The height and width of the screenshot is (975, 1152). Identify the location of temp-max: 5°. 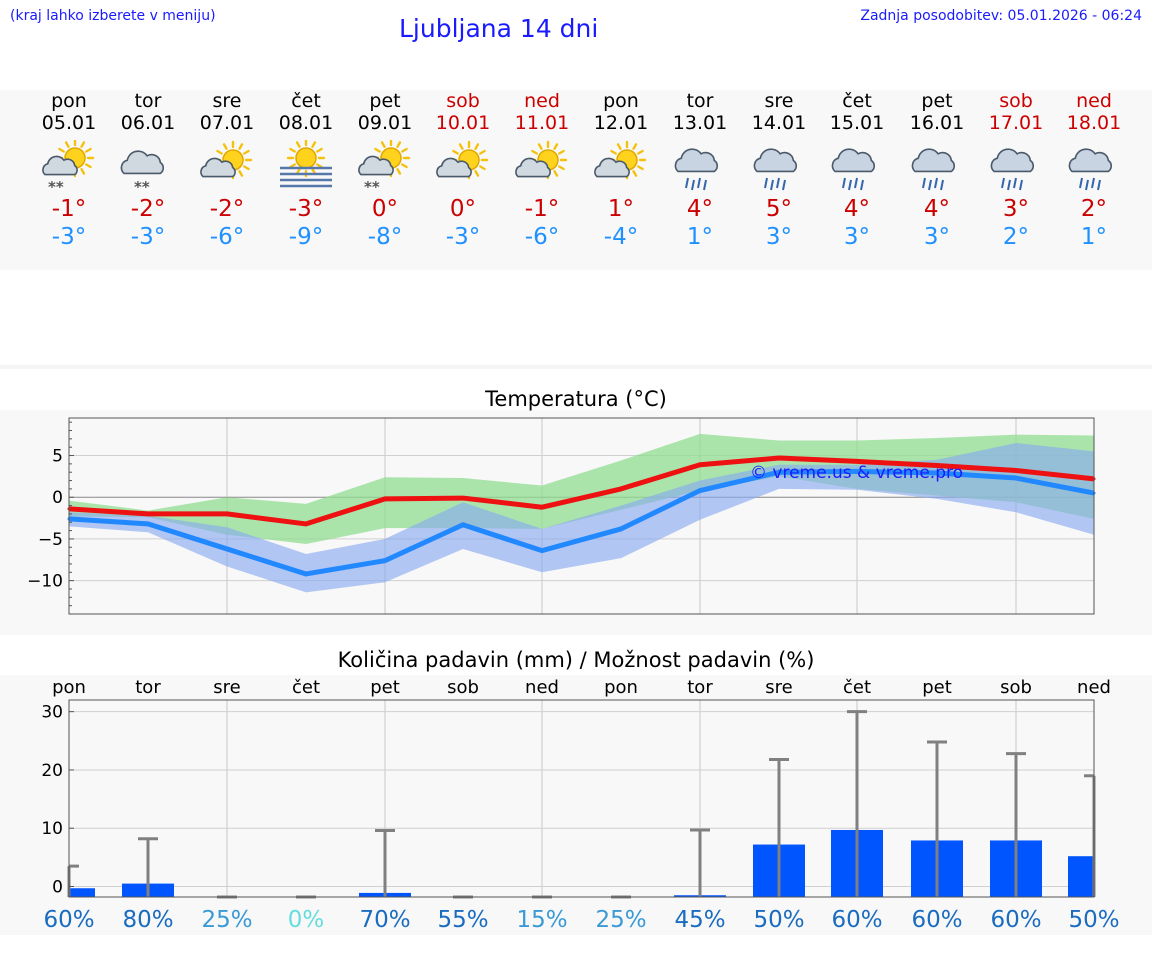
(779, 209).